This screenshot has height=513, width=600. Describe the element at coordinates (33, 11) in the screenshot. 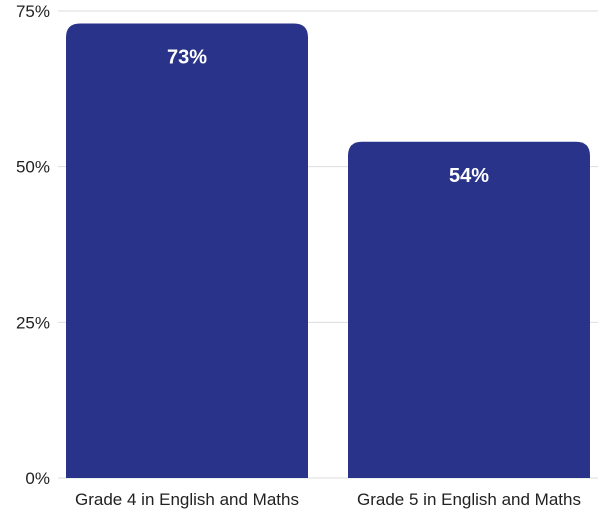

I see `y-tick-label: 75%` at that location.